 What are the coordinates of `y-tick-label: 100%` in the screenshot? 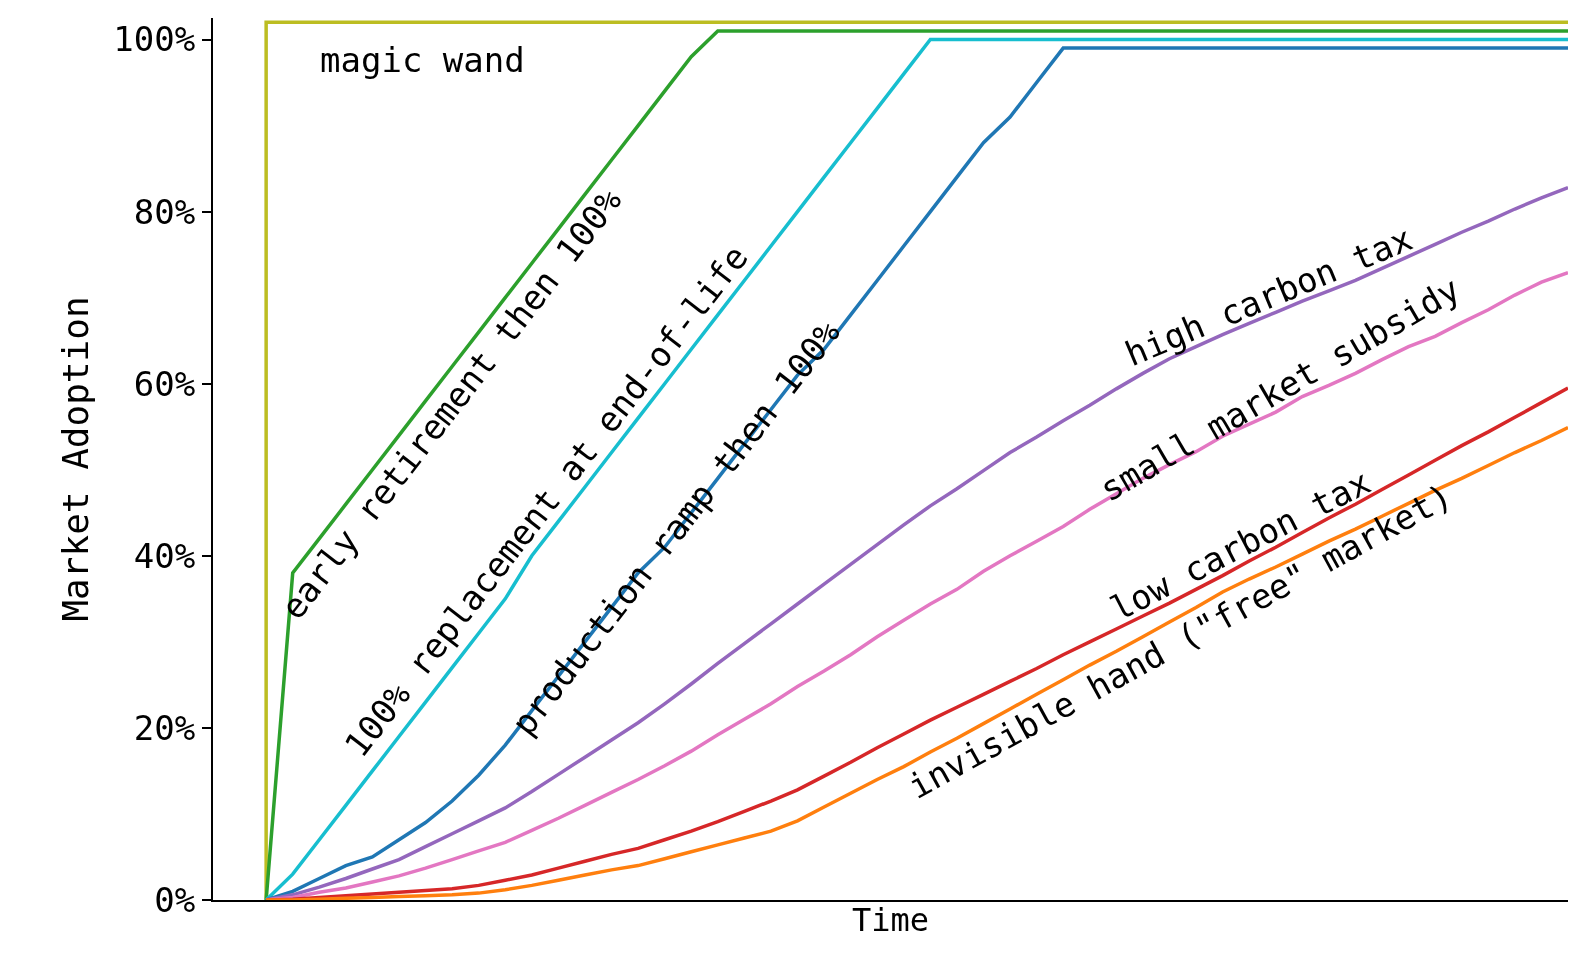 It's located at (154, 39).